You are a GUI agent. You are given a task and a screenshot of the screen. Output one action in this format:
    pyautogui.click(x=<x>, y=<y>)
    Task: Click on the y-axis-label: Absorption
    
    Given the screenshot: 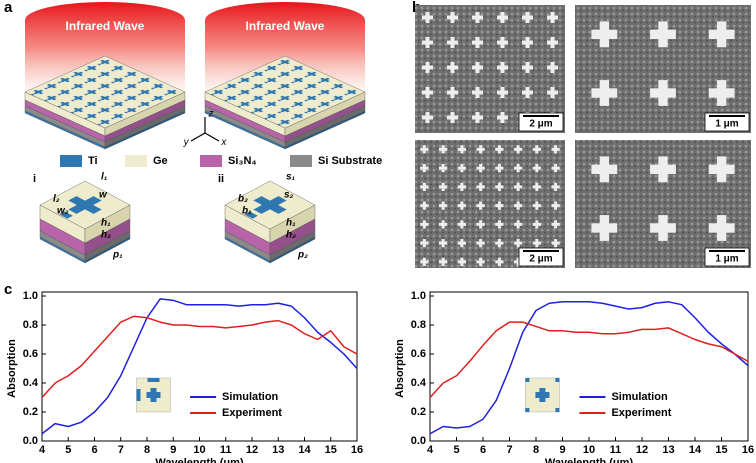 What is the action you would take?
    pyautogui.click(x=400, y=368)
    